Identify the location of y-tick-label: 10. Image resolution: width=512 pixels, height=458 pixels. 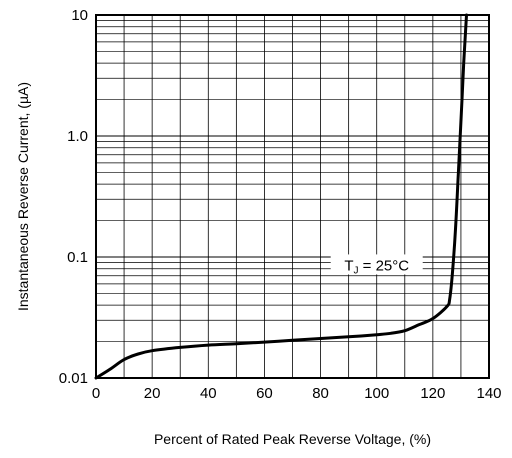
(79, 15).